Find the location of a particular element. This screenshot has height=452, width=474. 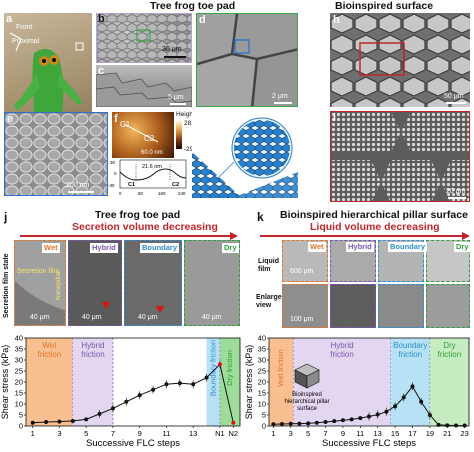

profile-ytick-0: 0 is located at coordinates (115, 173).